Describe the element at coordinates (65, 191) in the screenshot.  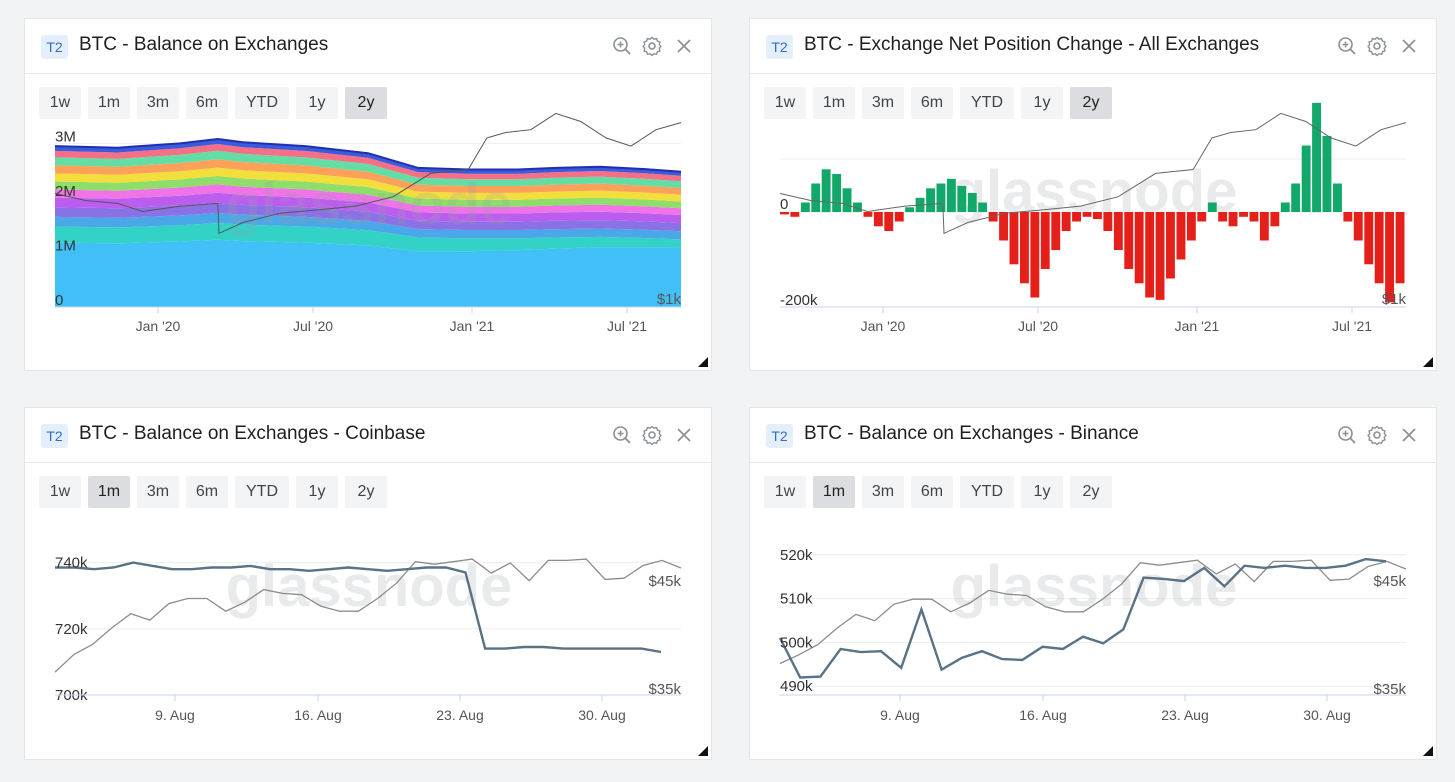
I see `y-tick-label: 2M` at that location.